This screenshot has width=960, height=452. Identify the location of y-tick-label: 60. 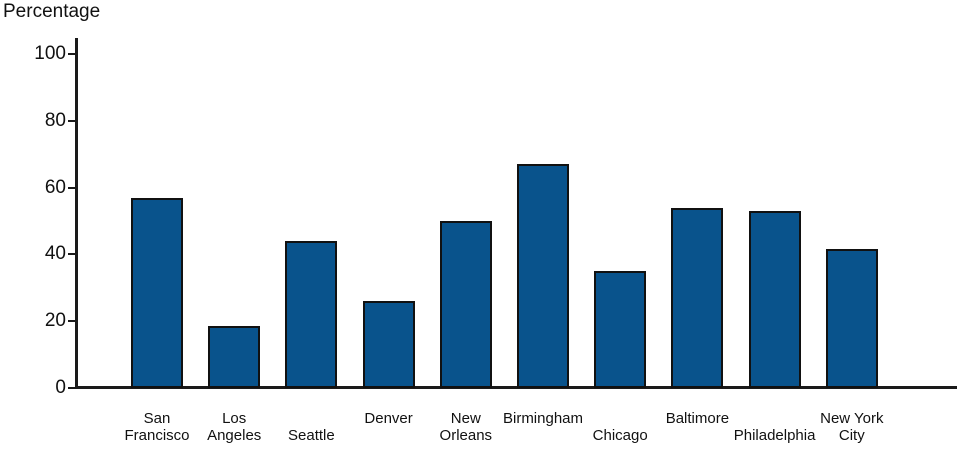
(55, 187).